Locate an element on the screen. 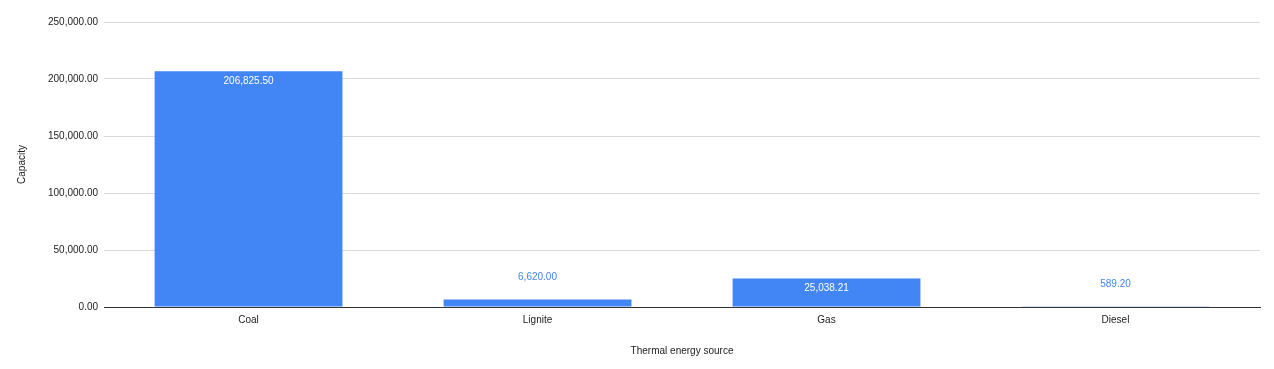 The width and height of the screenshot is (1274, 369). x-tick-label: Coal is located at coordinates (248, 319).